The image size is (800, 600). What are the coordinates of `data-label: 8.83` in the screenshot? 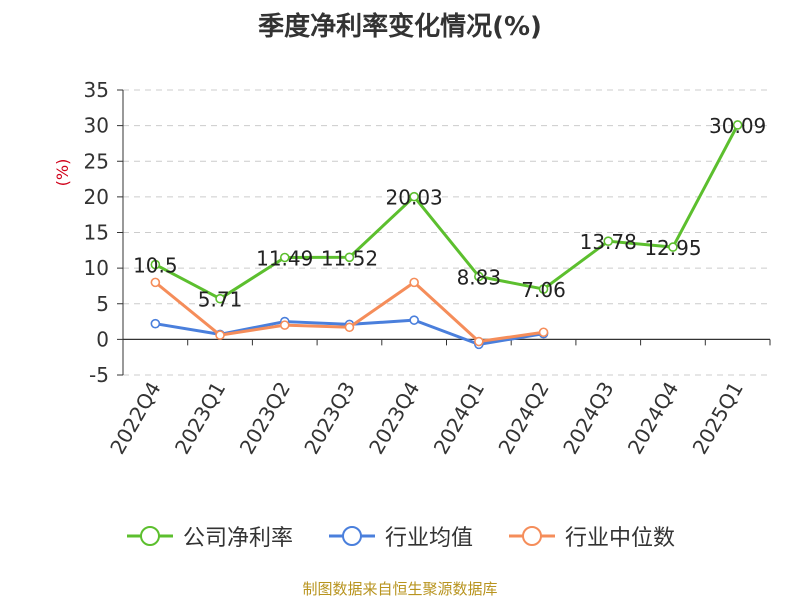 It's located at (479, 277).